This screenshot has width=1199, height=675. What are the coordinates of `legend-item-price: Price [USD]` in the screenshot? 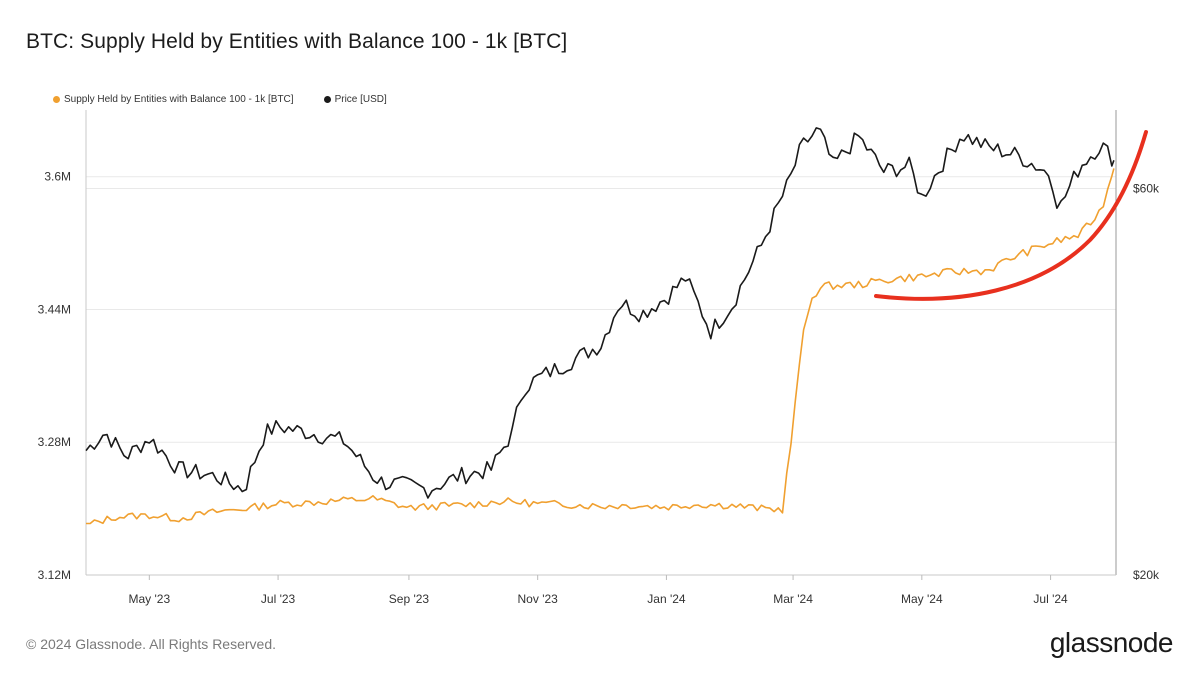 It's located at (355, 99).